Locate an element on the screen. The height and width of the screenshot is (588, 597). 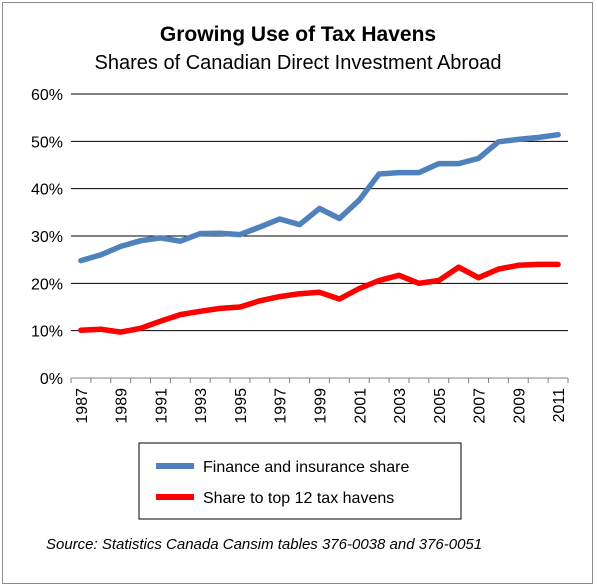
x-tick-label: 2007 is located at coordinates (480, 406).